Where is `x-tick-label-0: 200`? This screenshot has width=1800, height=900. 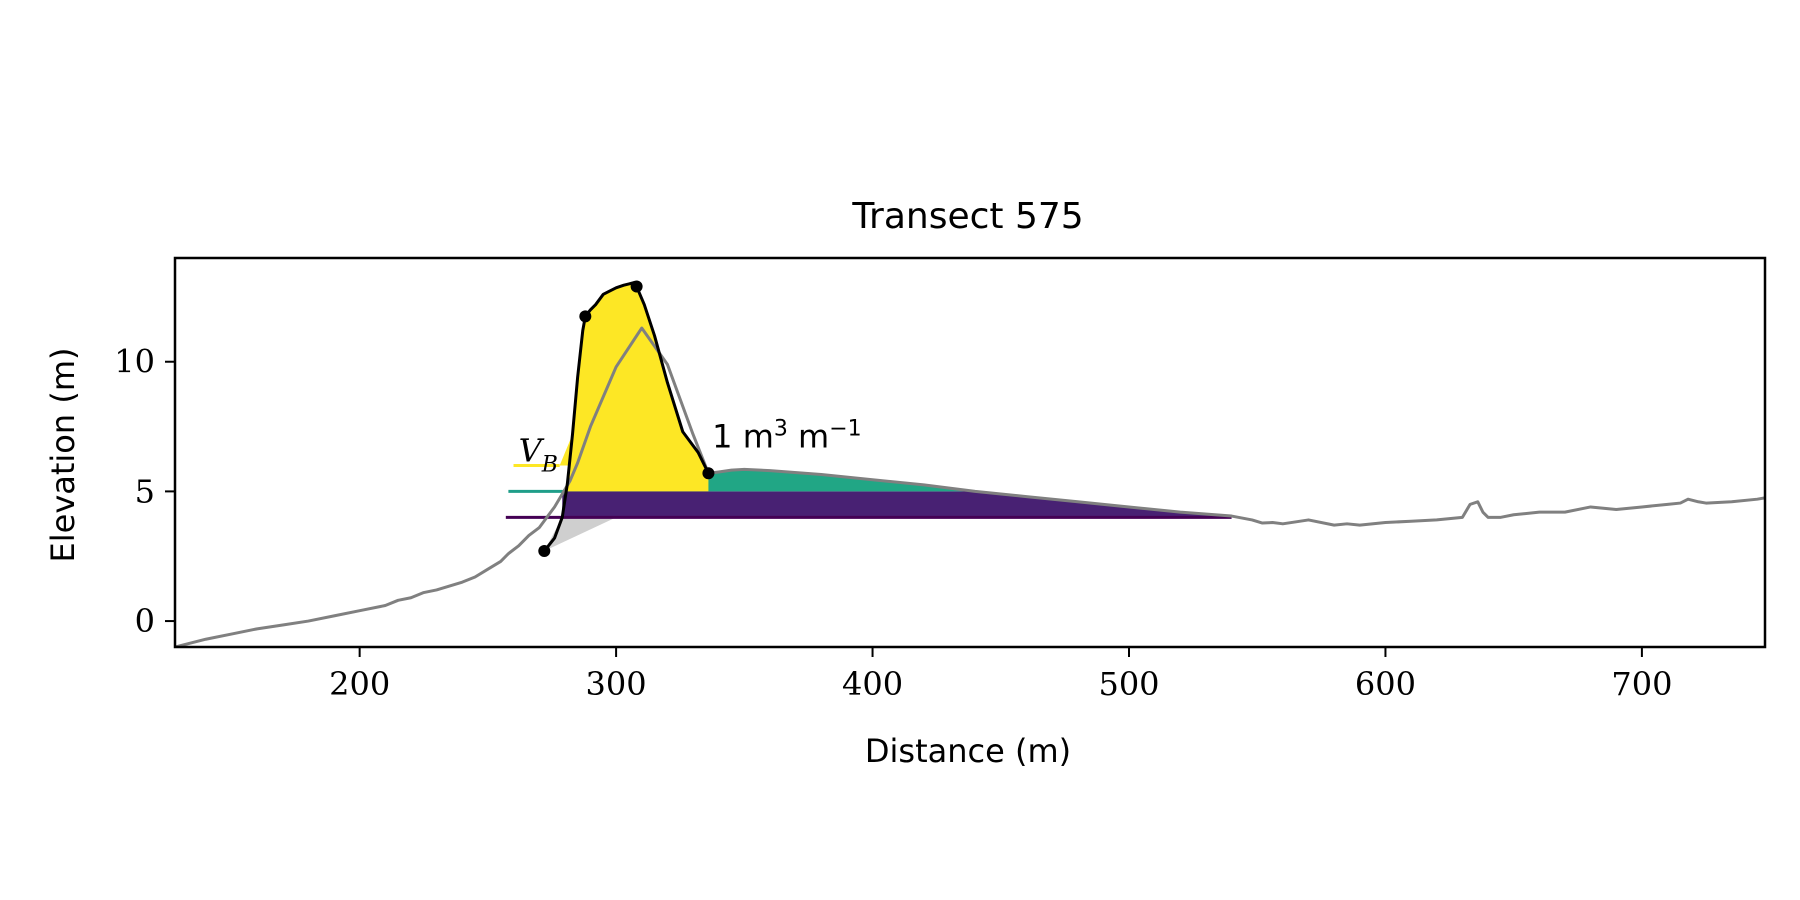
x-tick-label-0: 200 is located at coordinates (359, 684).